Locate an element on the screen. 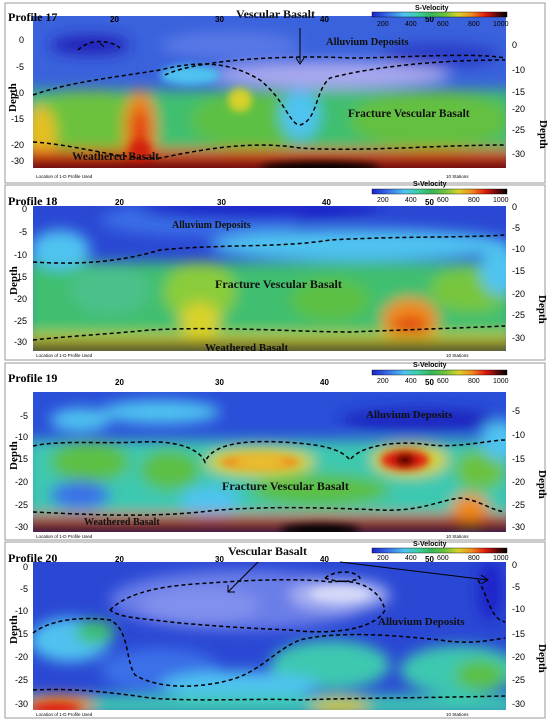 Image resolution: width=550 pixels, height=722 pixels. small-arrow is located at coordinates (102, 45).